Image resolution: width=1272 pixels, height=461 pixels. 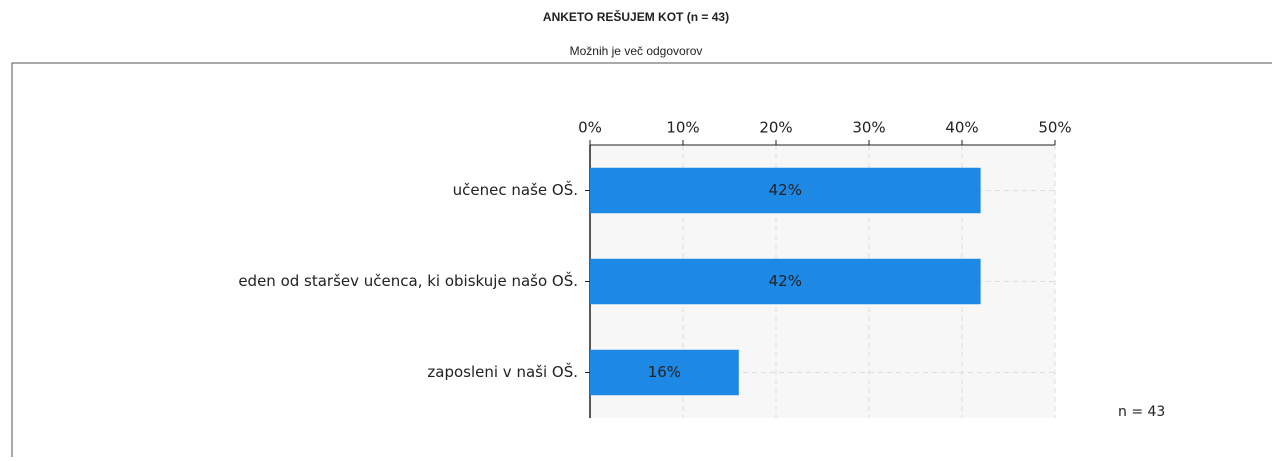 What do you see at coordinates (775, 128) in the screenshot?
I see `x-tick-label: 20%` at bounding box center [775, 128].